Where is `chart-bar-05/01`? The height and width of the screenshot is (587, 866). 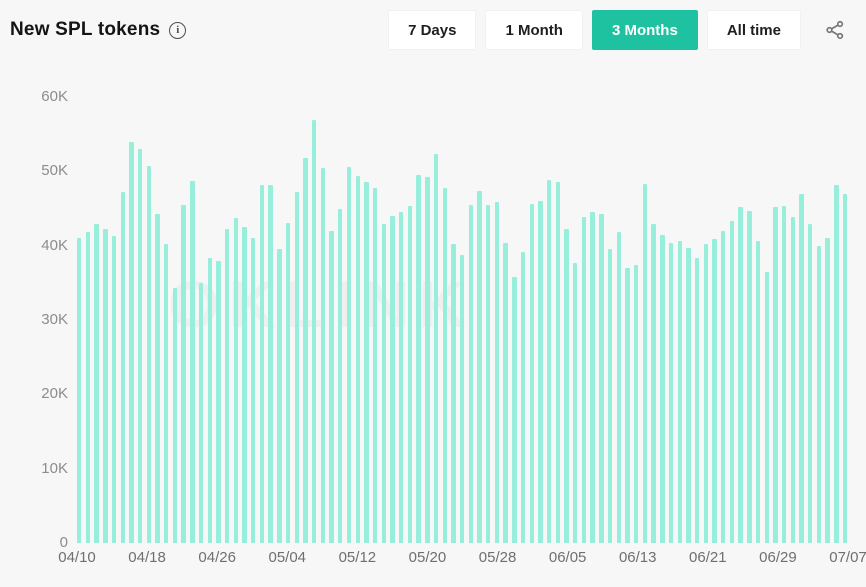
chart-bar-05/01 is located at coordinates (262, 363).